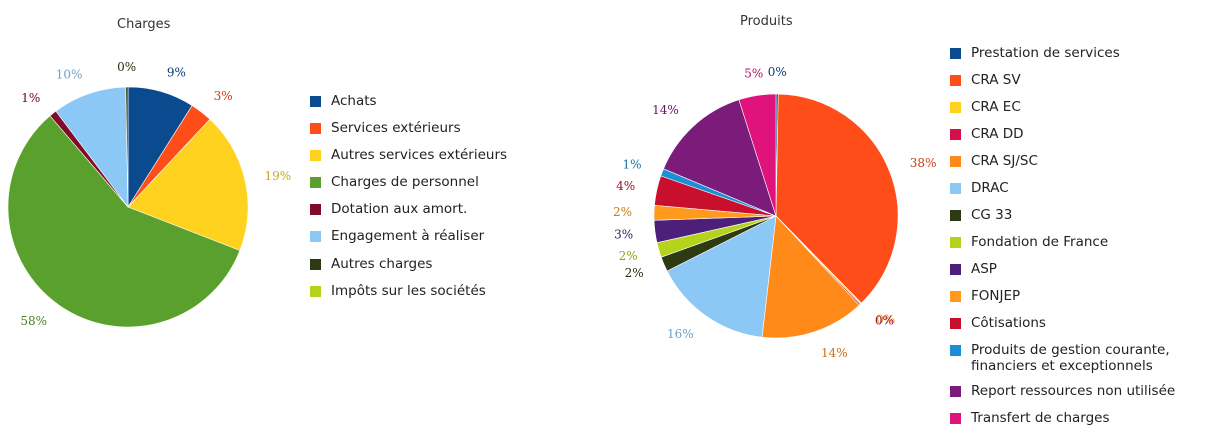 This screenshot has height=437, width=1205. I want to click on legend-label: CRA SJ/SC, so click(1004, 161).